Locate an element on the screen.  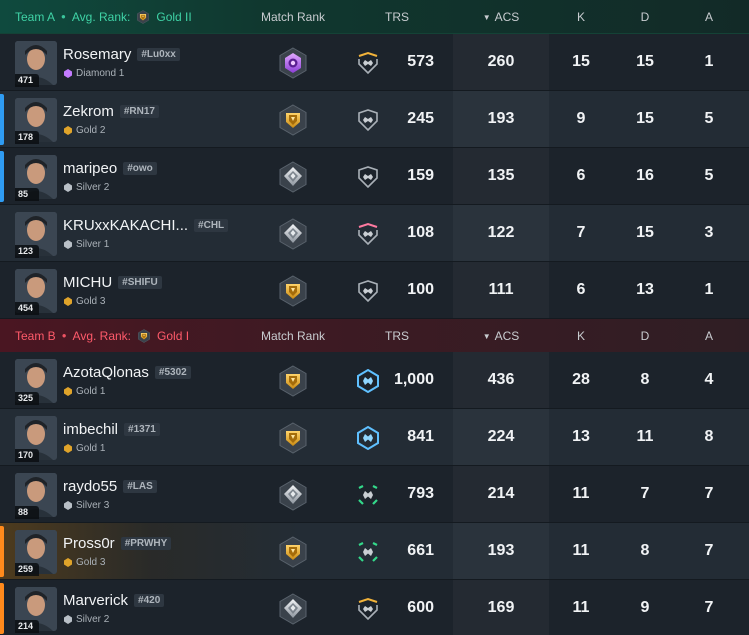
acs-value: 122 is located at coordinates (501, 232).